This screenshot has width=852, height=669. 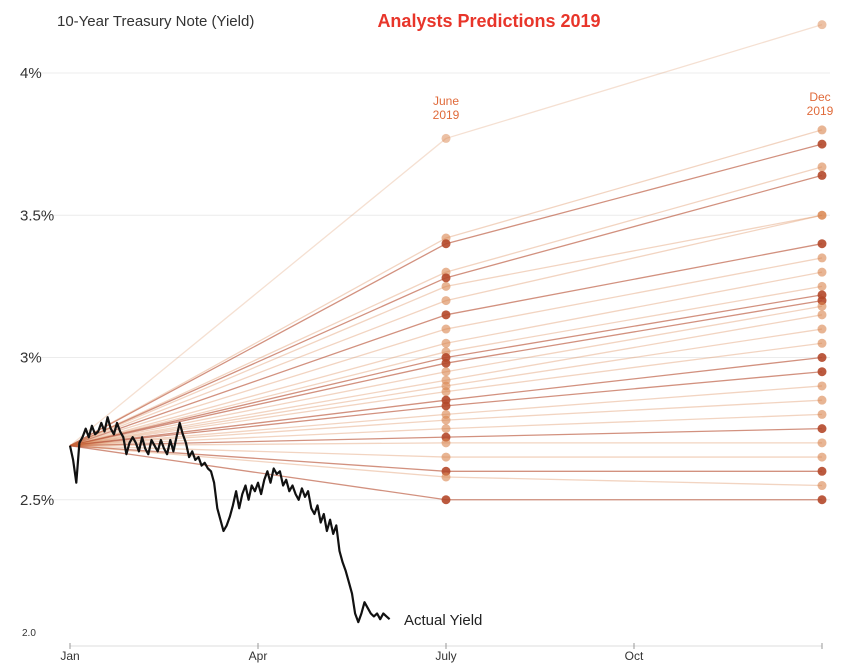 I want to click on x-tick-label: Oct, so click(x=634, y=656).